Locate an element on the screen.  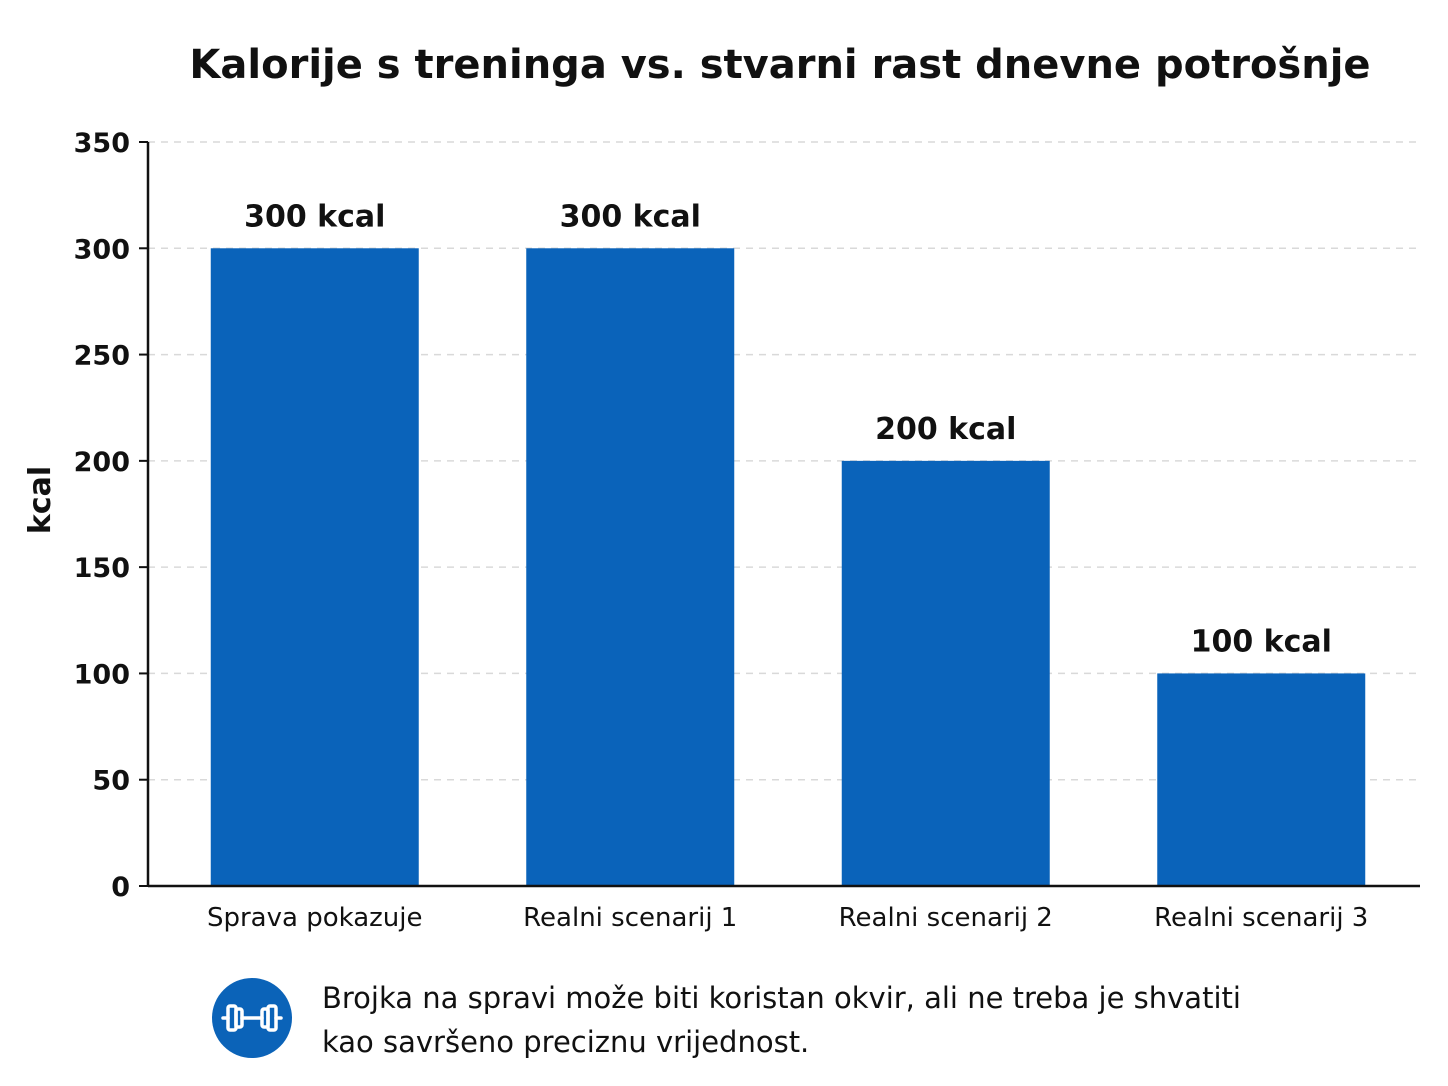
y-tick-label: 150 is located at coordinates (102, 568).